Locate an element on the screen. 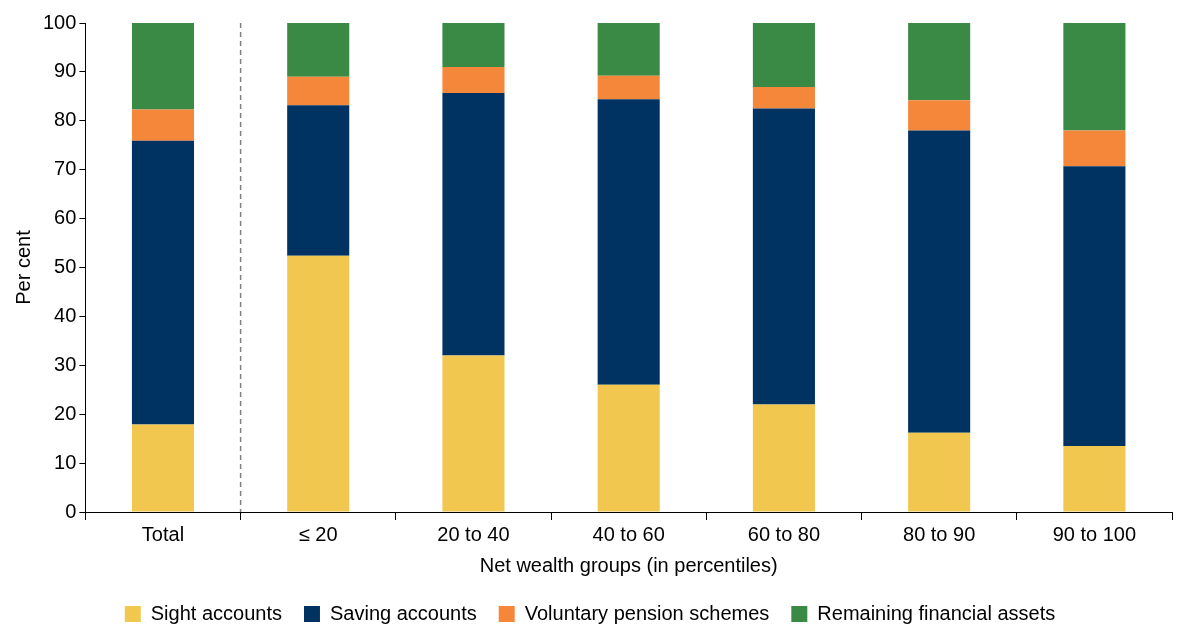 The width and height of the screenshot is (1190, 642). x-tick-label: 60 to 80 is located at coordinates (784, 533).